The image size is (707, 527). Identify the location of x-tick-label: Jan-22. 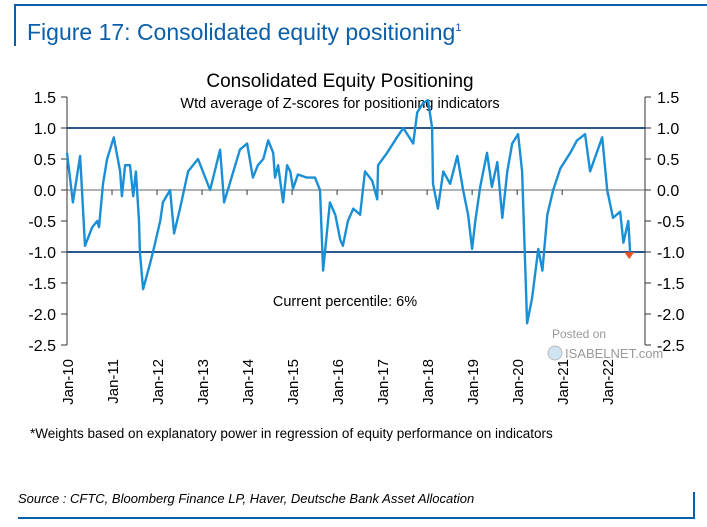
(608, 382).